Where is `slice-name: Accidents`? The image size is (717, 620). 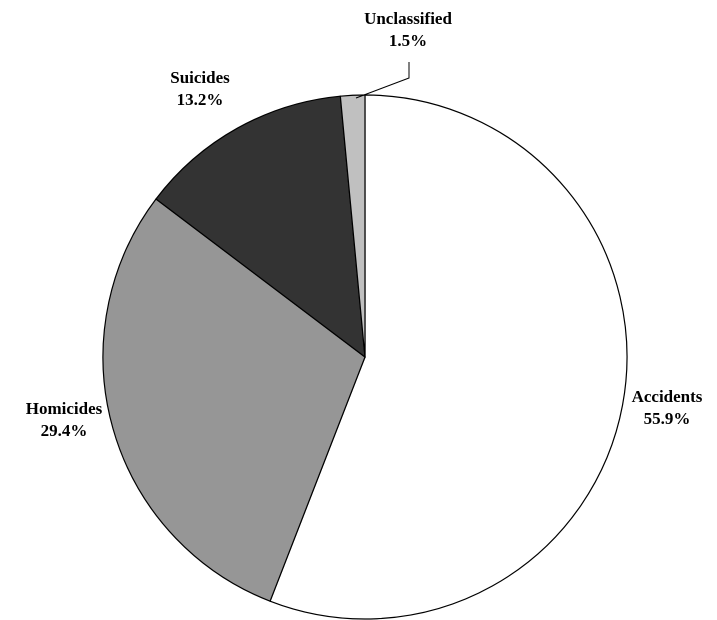 slice-name: Accidents is located at coordinates (667, 396).